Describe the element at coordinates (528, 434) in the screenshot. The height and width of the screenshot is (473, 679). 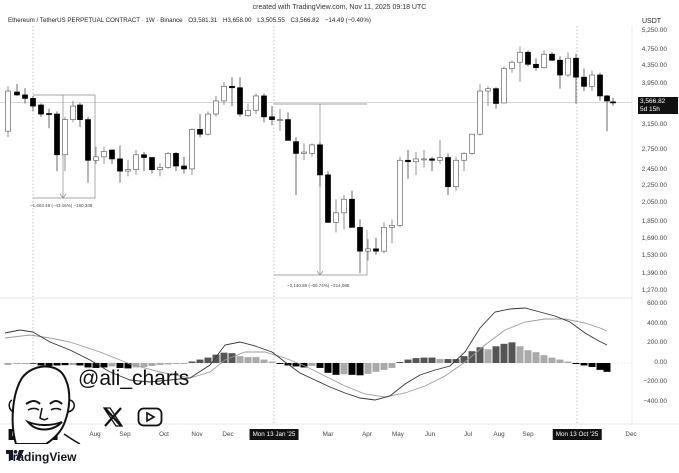
I see `time-axis-label: Sep` at that location.